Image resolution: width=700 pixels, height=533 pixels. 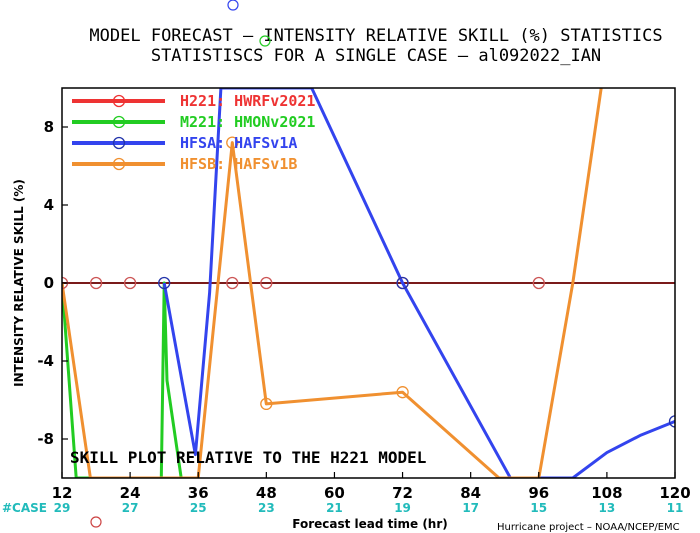 What do you see at coordinates (119, 143) in the screenshot?
I see `legend-marker-hfsa` at bounding box center [119, 143].